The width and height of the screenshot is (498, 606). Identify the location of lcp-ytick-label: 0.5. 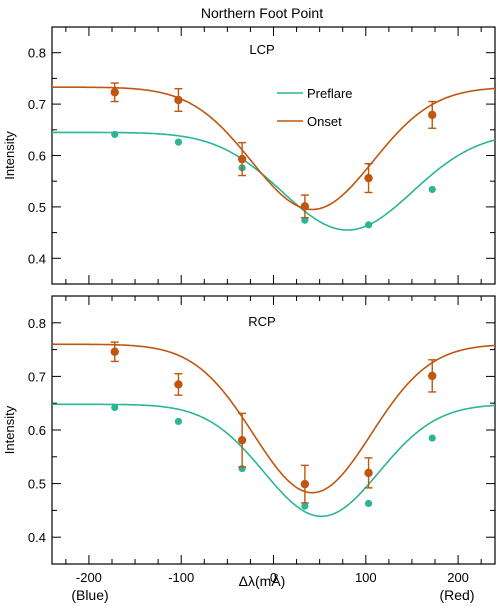
(37, 207).